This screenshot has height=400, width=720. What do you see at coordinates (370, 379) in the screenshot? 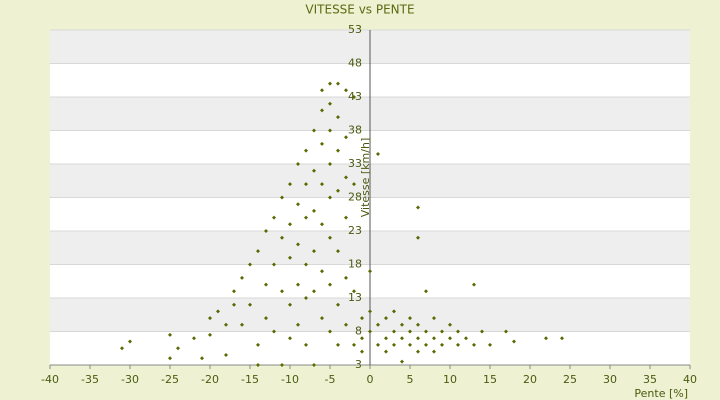
I see `x-tick-label: 0` at bounding box center [370, 379].